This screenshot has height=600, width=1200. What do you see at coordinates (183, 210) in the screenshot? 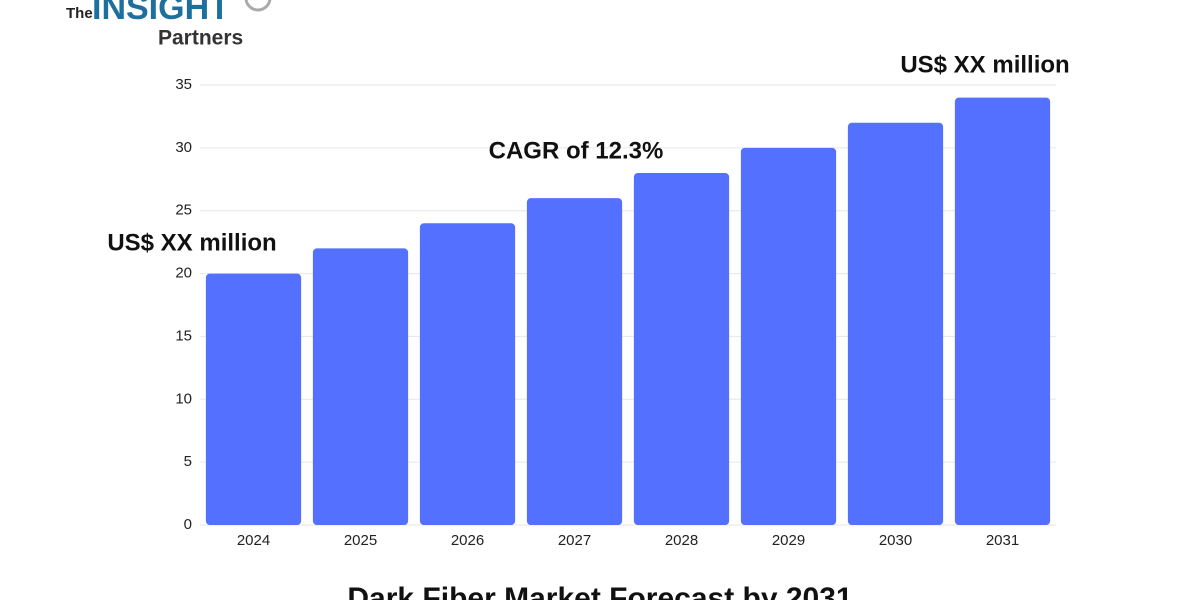
I see `y-tick-label: 25` at bounding box center [183, 210].